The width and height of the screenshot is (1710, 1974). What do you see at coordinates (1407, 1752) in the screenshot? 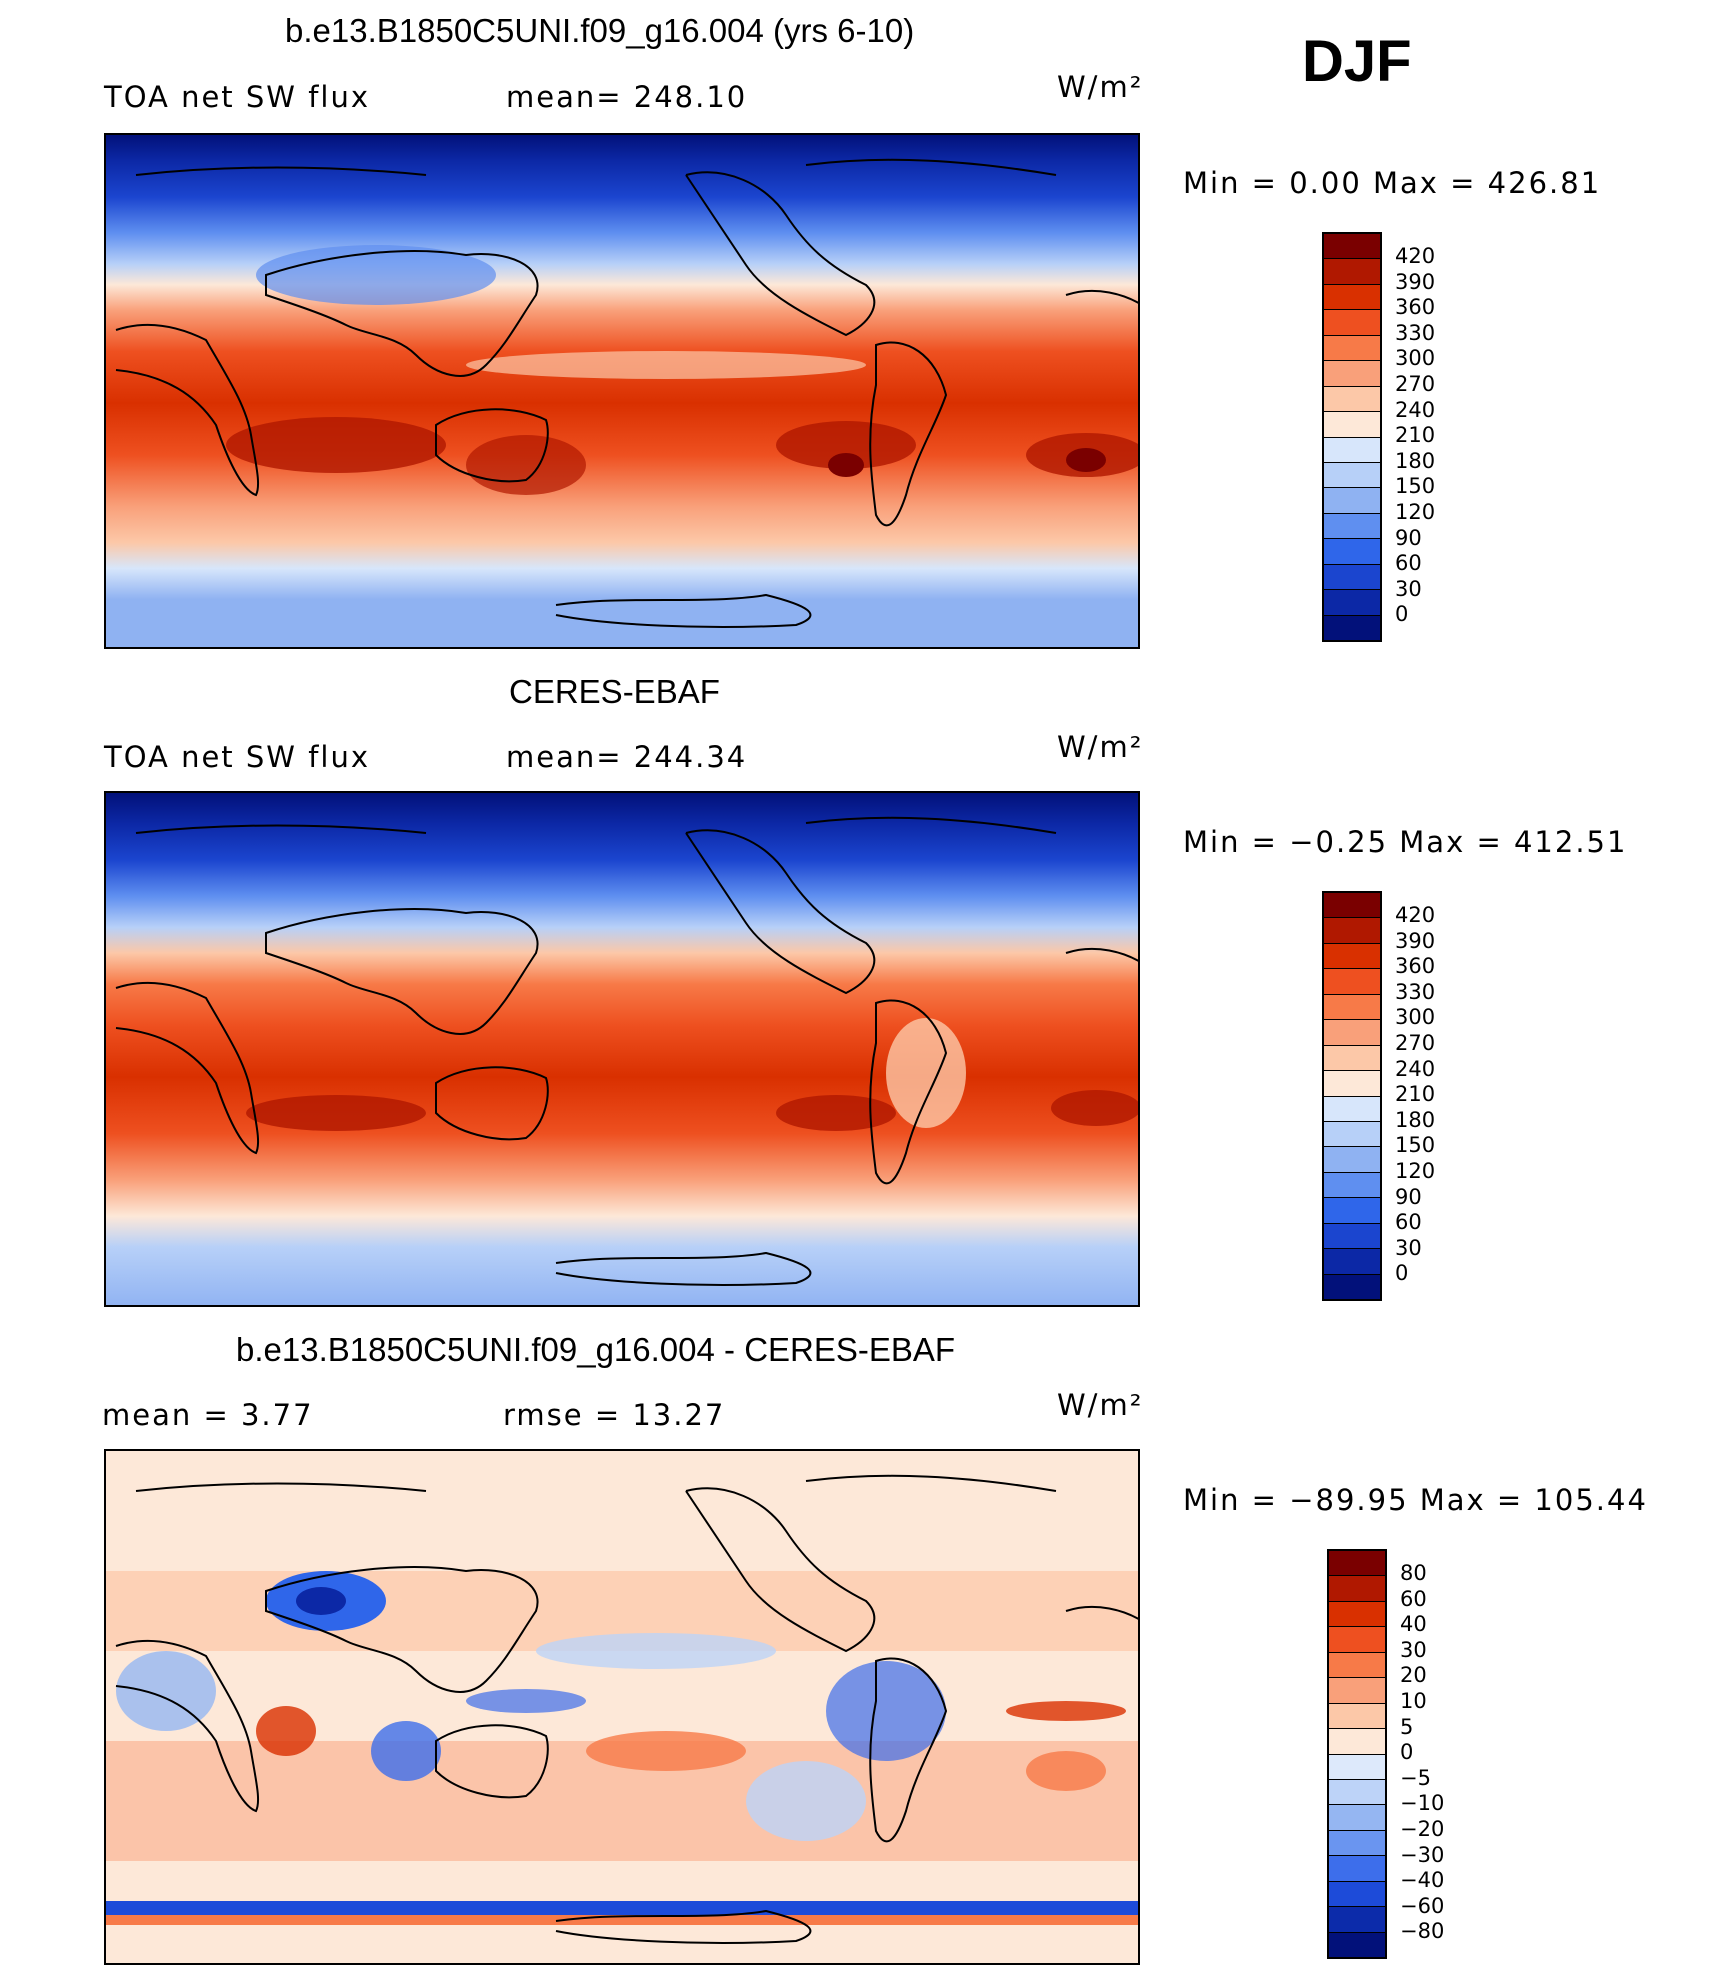
I see `panel3-cb-label: 0` at bounding box center [1407, 1752].